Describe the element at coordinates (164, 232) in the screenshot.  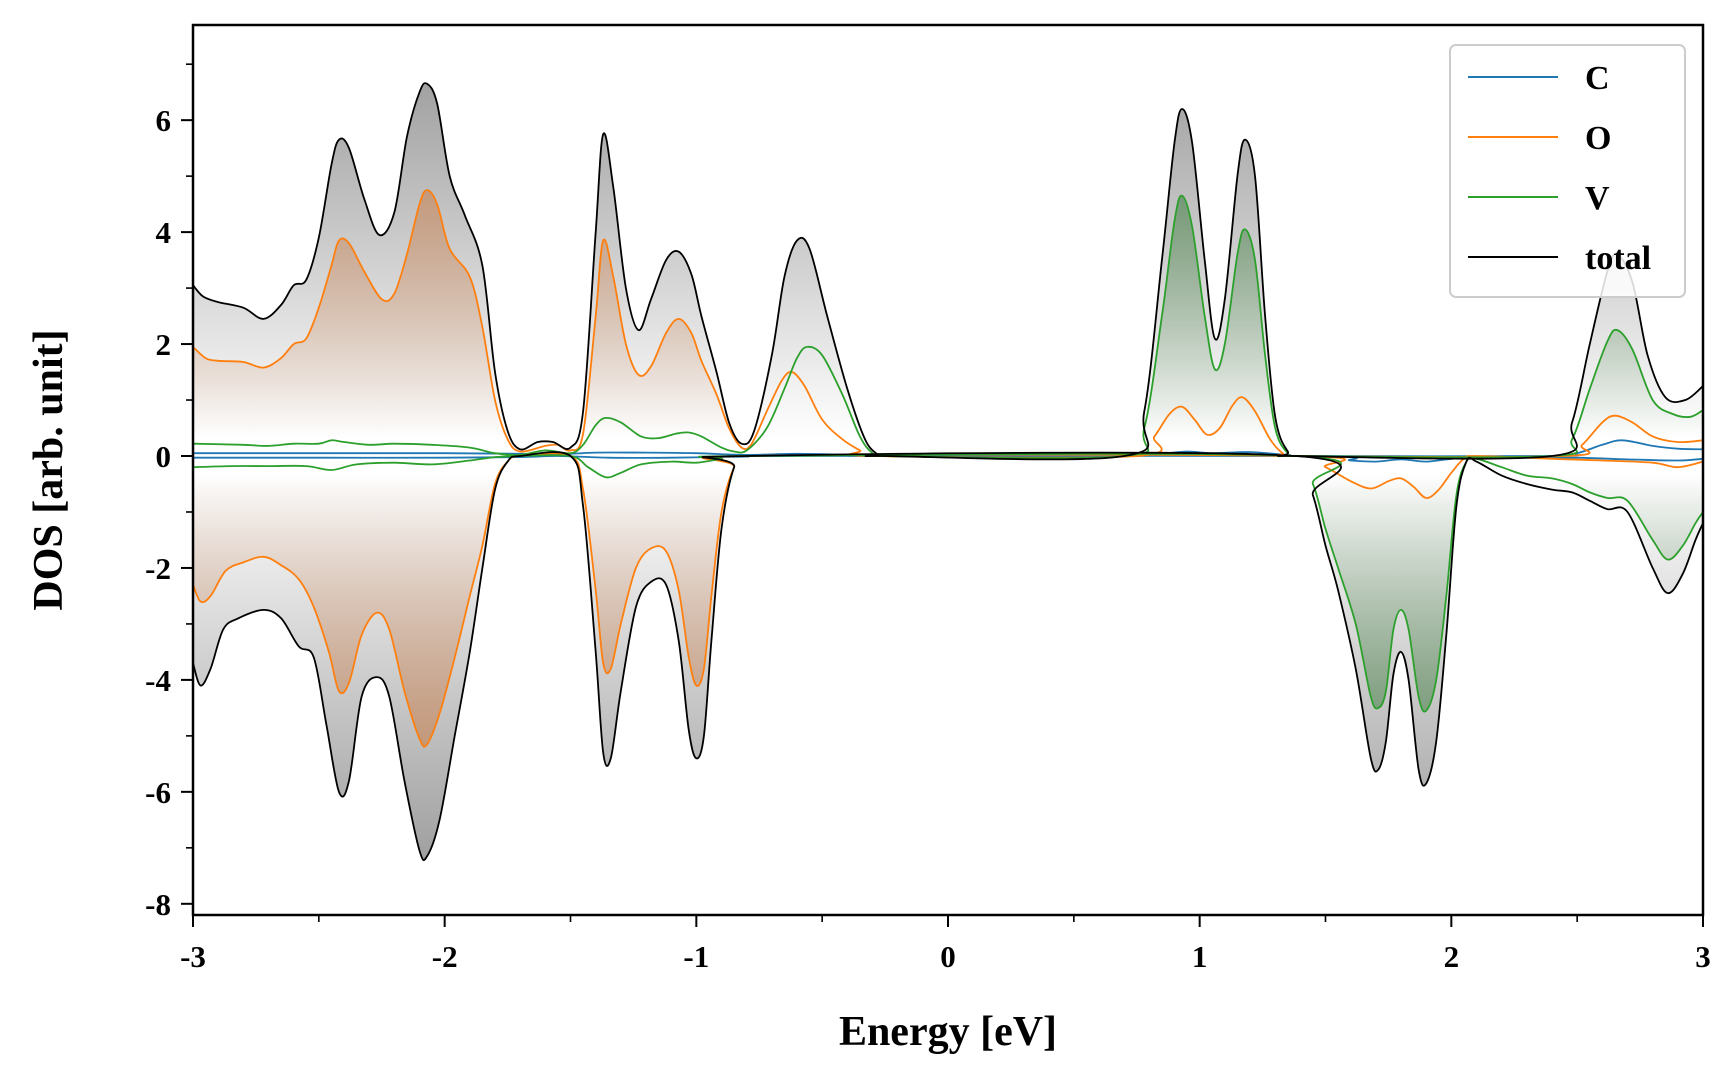
I see `y-tick-label: 4` at that location.